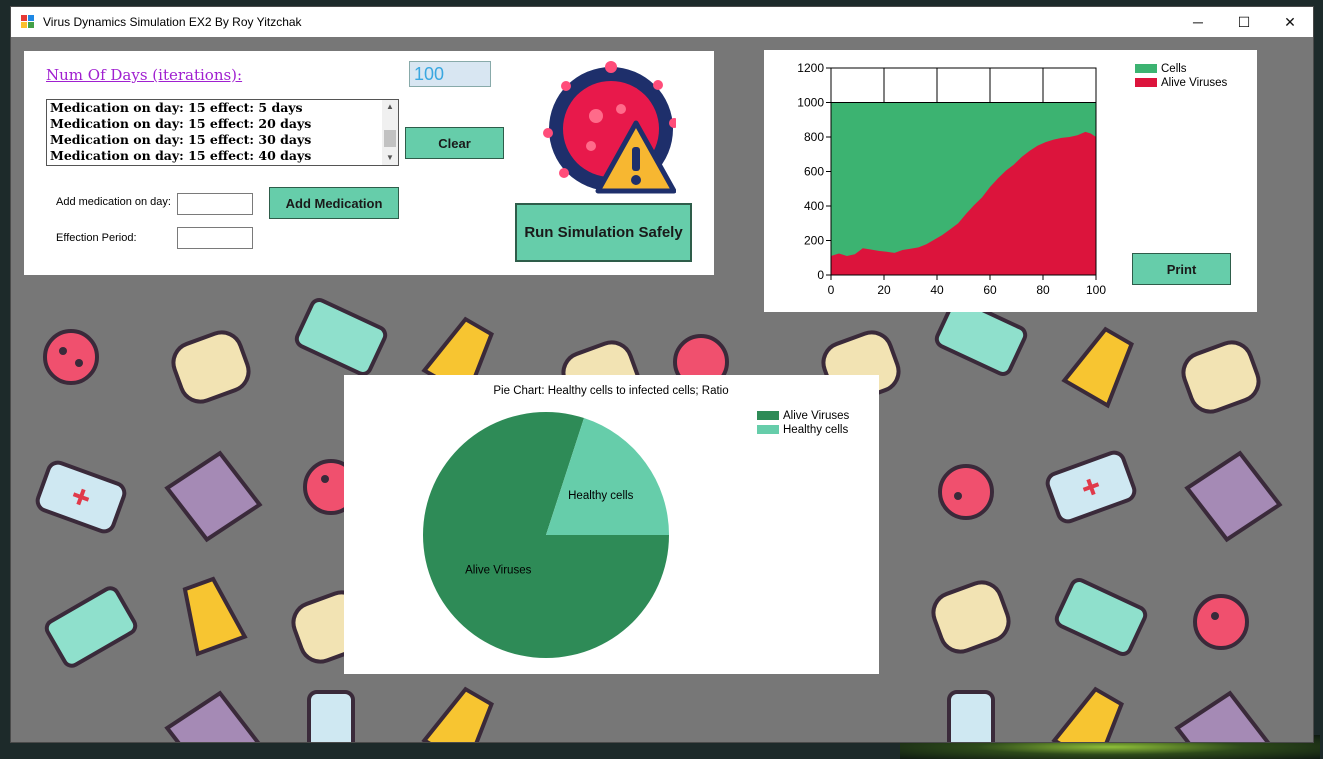 Image resolution: width=1323 pixels, height=759 pixels. I want to click on scroll-up-icon: ▲, so click(390, 106).